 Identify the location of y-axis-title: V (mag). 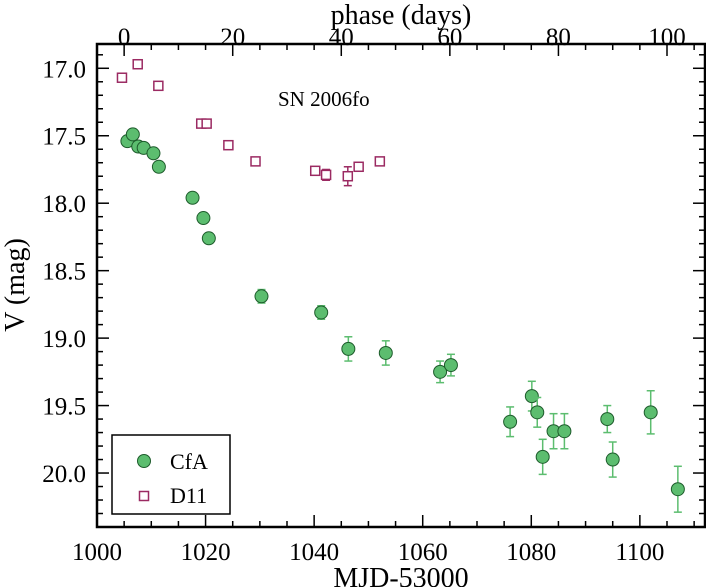
(15, 285).